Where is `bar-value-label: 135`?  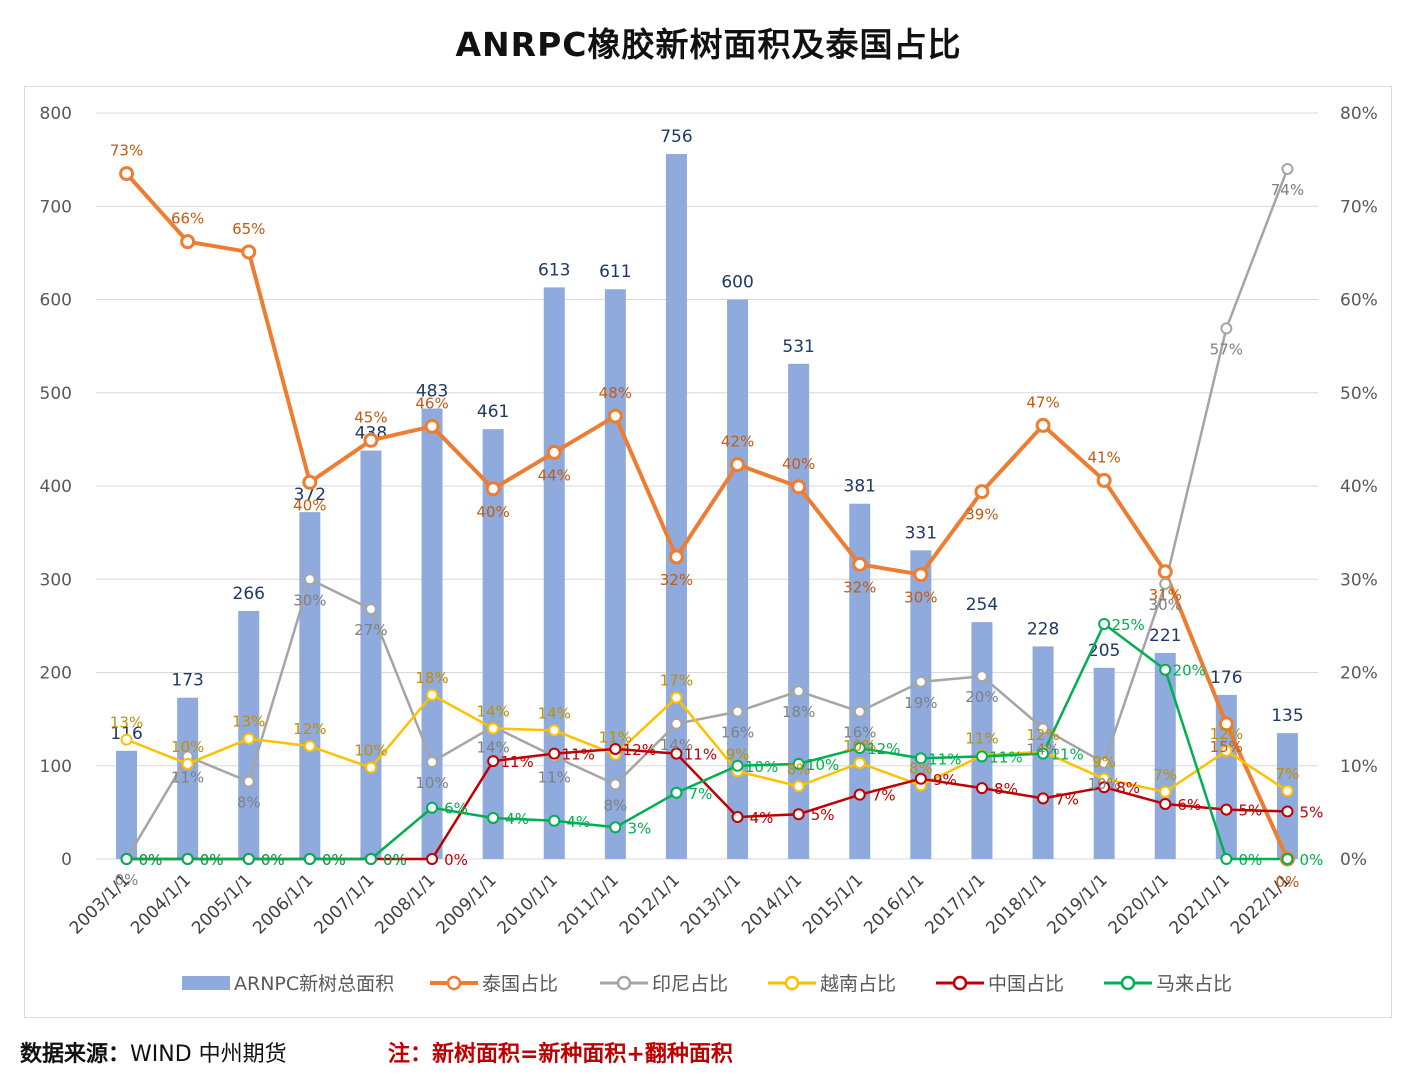
bar-value-label: 135 is located at coordinates (1287, 716).